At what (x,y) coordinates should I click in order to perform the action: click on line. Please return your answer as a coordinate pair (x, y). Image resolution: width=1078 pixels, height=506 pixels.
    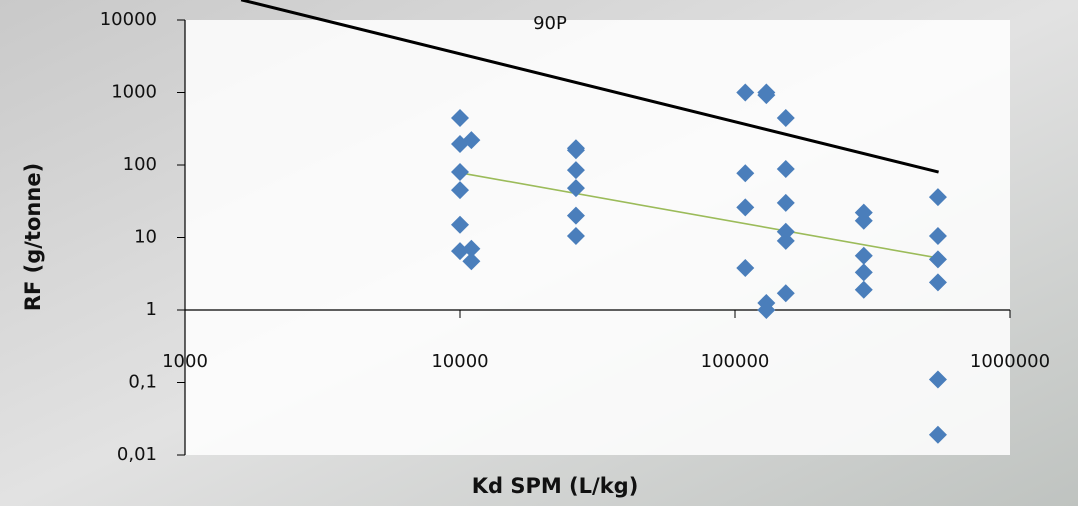
    Looking at the image, I should click on (699, 215).